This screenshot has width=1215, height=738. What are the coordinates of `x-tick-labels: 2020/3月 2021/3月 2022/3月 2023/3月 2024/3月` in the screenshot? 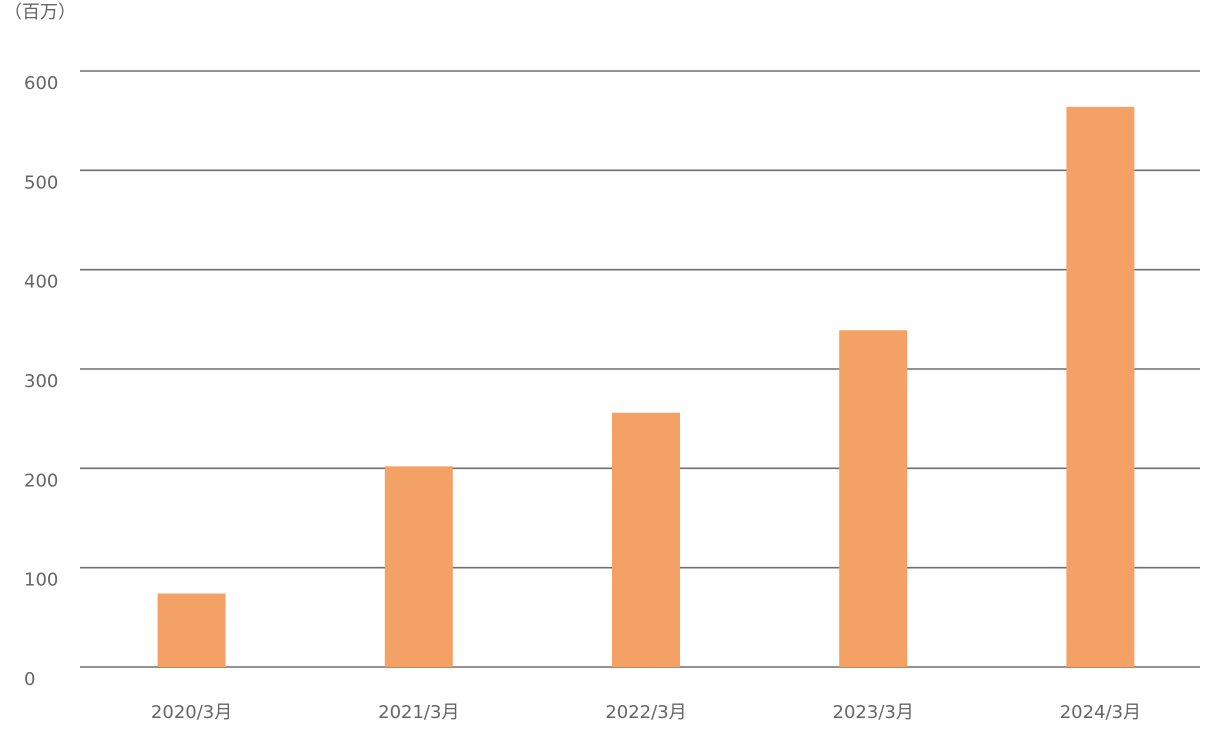 It's located at (646, 712).